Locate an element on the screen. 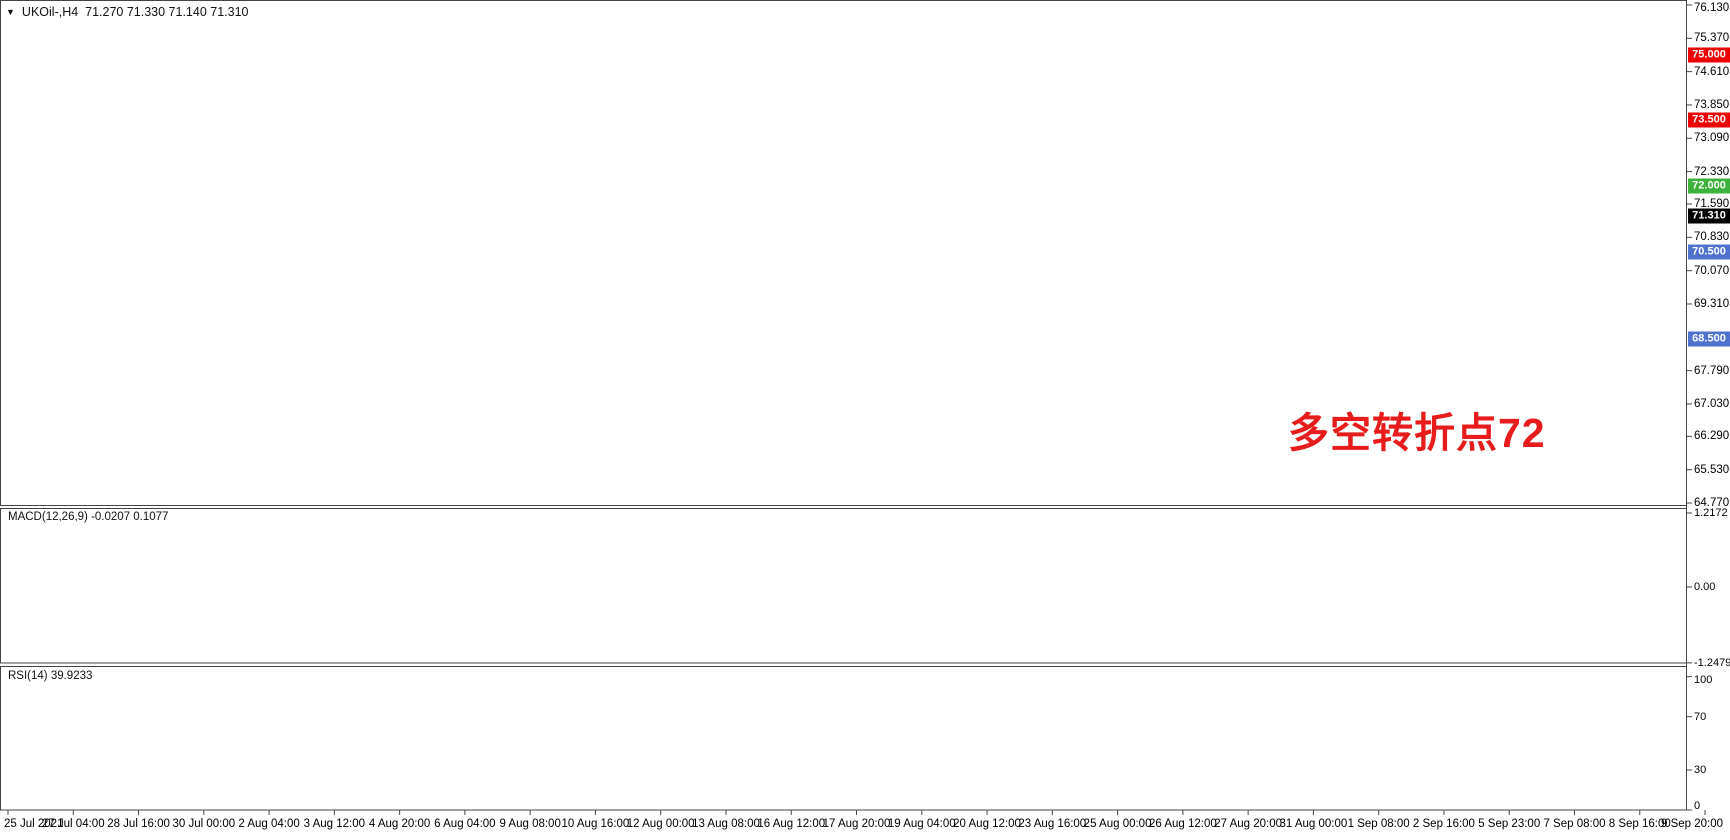 The image size is (1730, 840). price-tick-label: 71.590 is located at coordinates (1712, 204).